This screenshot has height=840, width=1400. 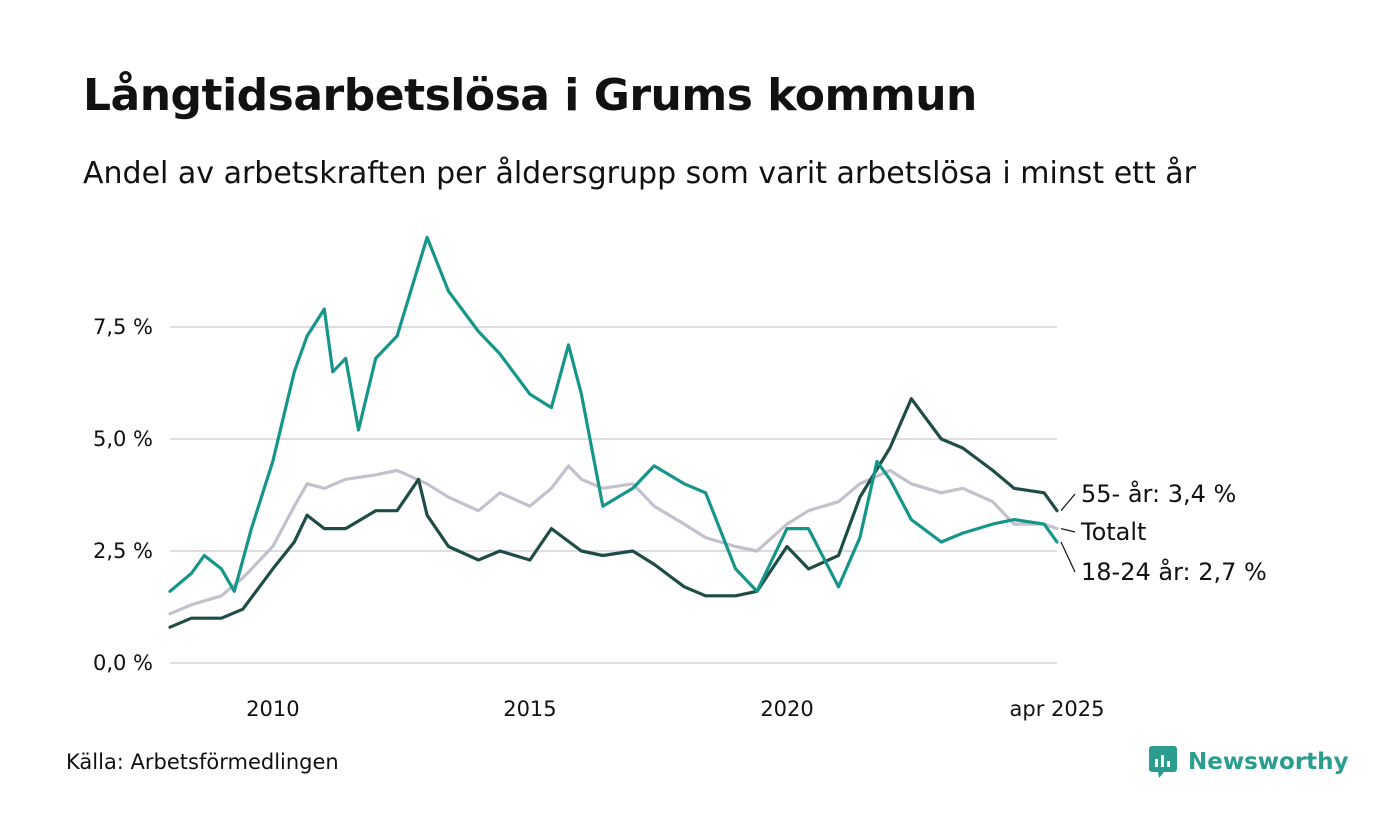 What do you see at coordinates (613, 540) in the screenshot?
I see `series-line-totalt` at bounding box center [613, 540].